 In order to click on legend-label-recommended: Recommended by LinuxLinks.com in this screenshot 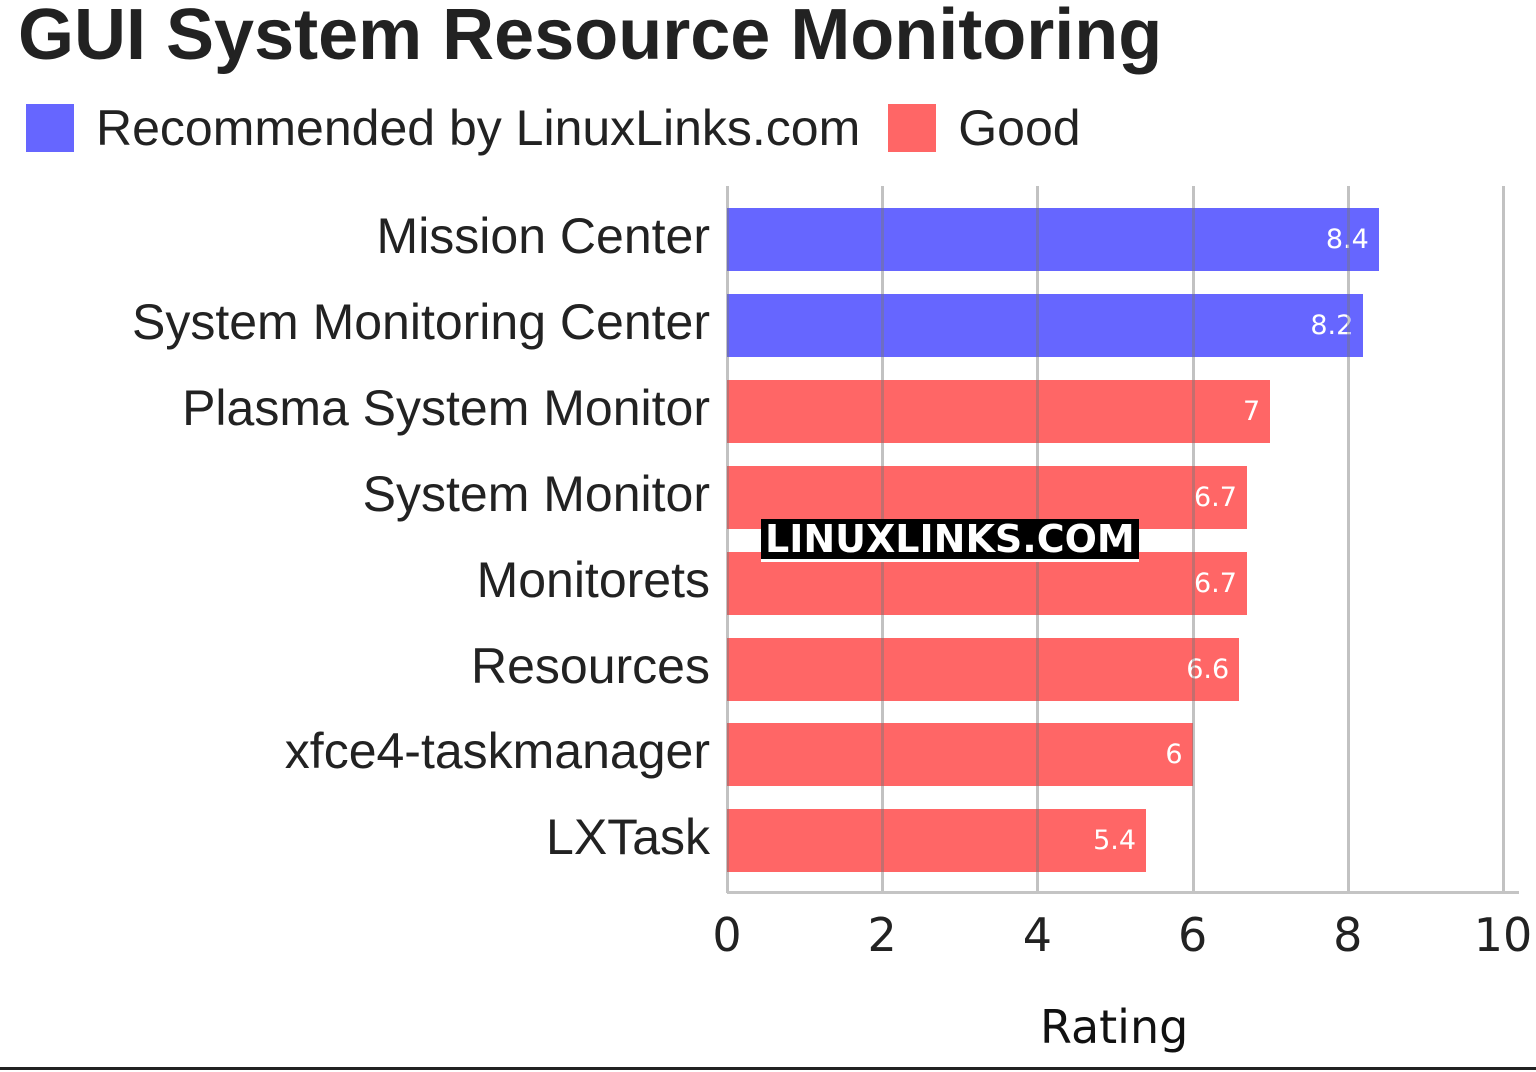, I will do `click(478, 128)`.